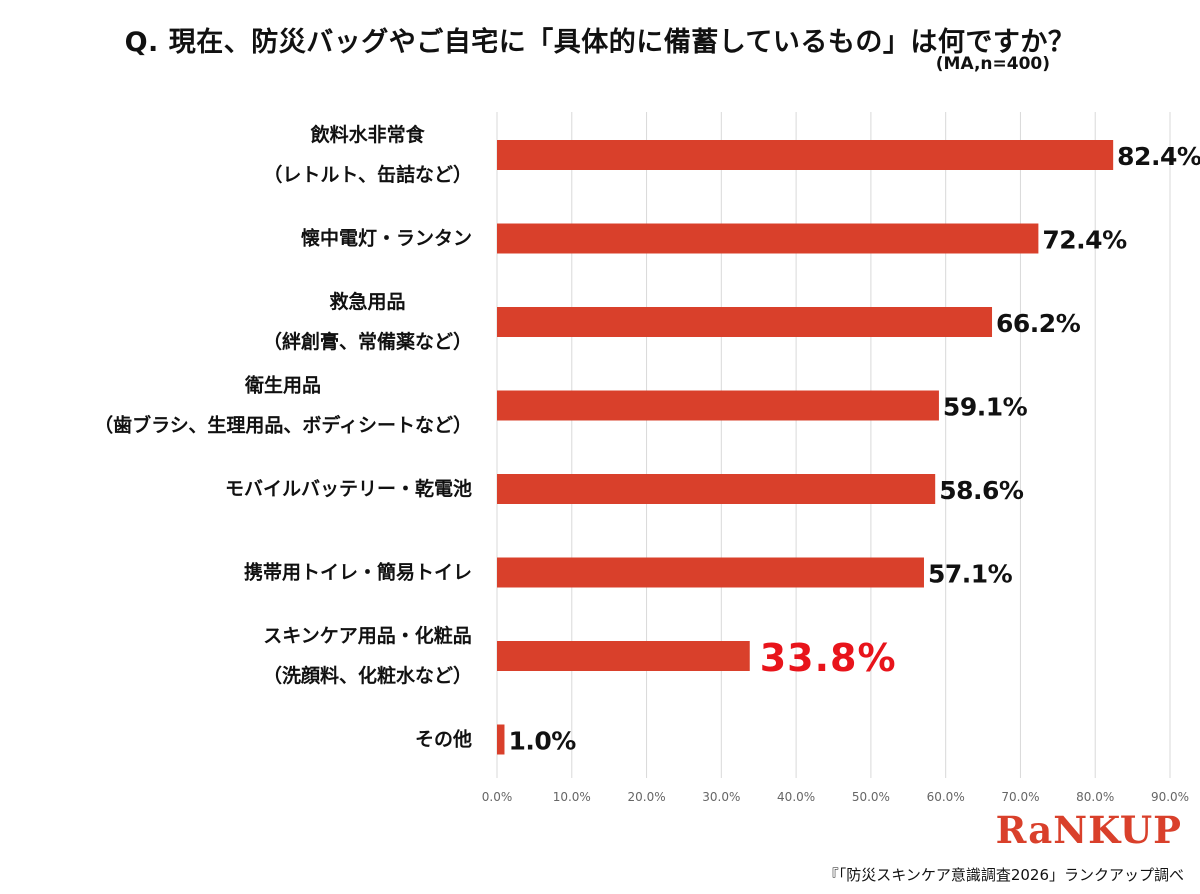 The image size is (1200, 894). I want to click on x-tick-label: 40.0%, so click(796, 797).